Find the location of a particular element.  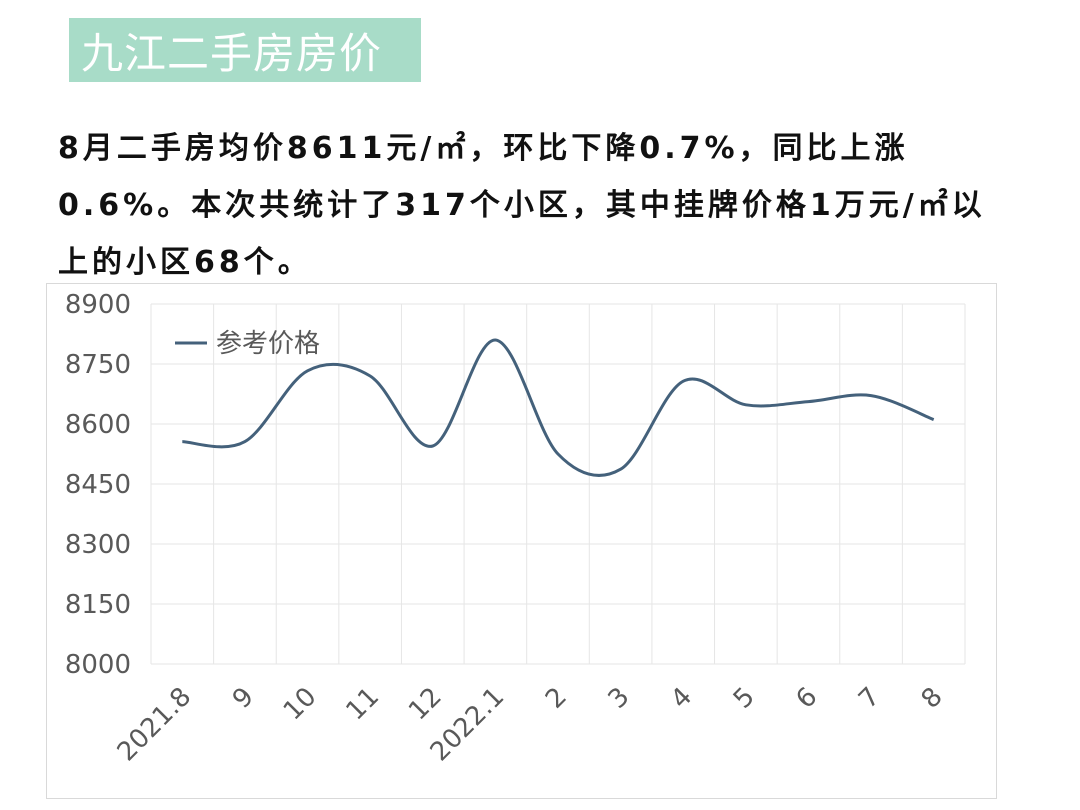

series-layer is located at coordinates (558, 407).